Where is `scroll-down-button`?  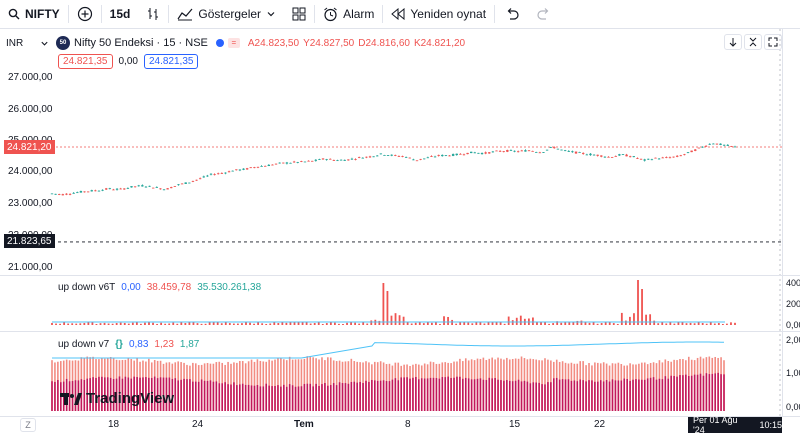
scroll-down-button is located at coordinates (733, 42).